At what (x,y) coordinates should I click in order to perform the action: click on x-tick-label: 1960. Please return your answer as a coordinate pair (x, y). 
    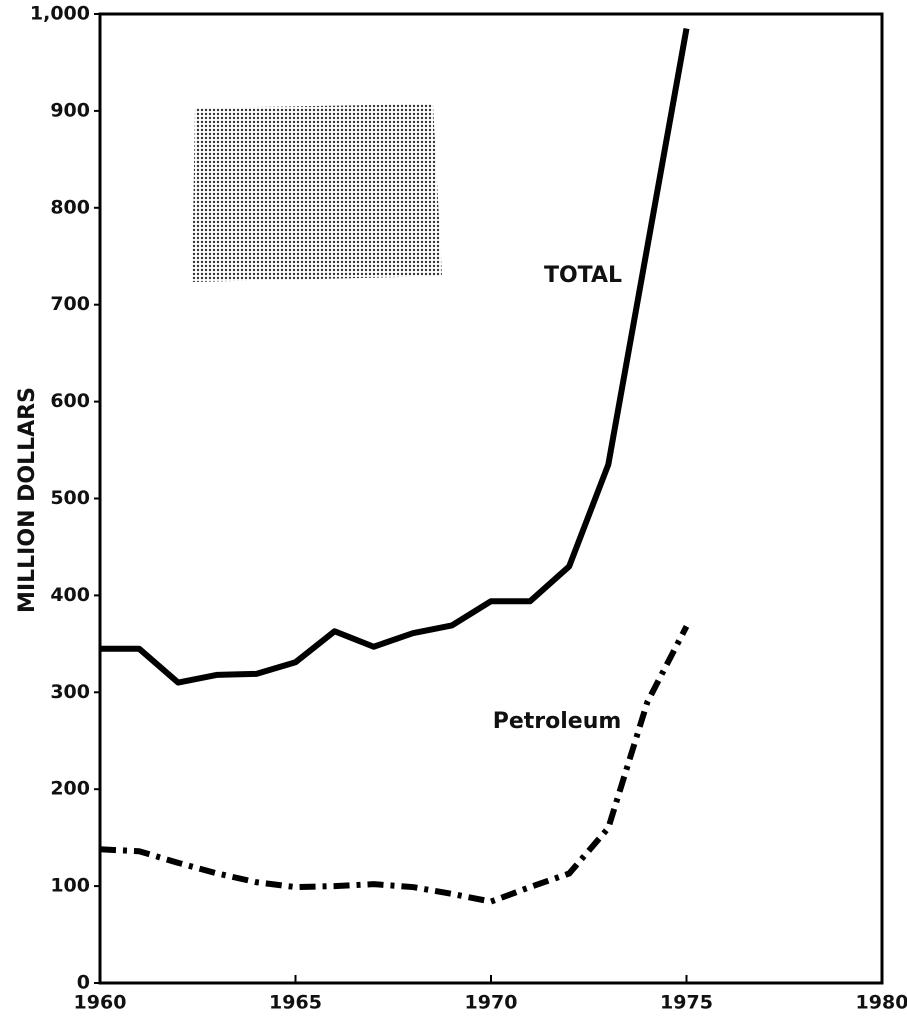
    Looking at the image, I should click on (100, 1003).